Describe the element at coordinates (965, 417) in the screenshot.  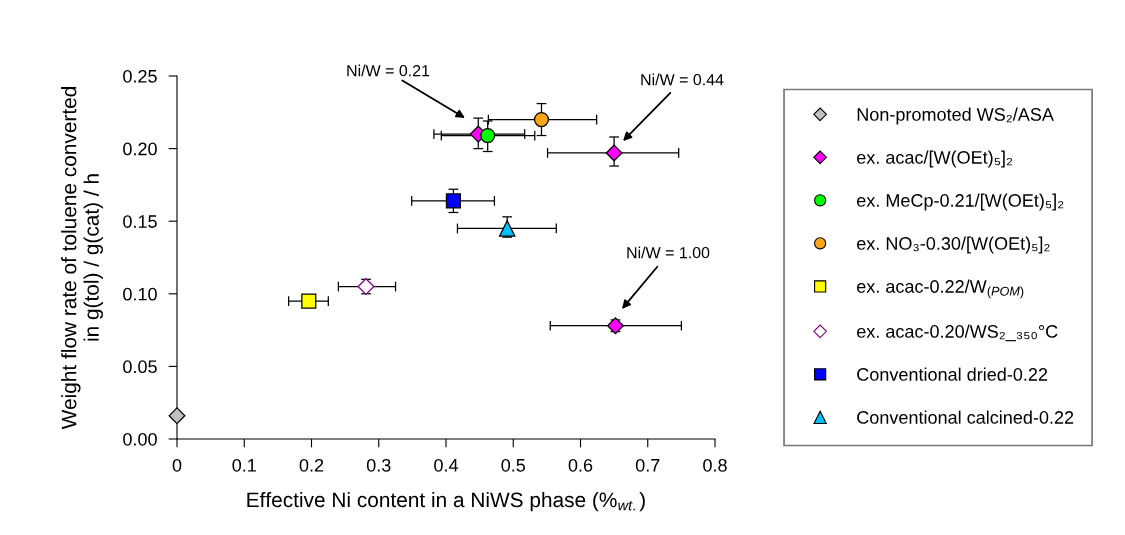
I see `legend-label: Conventional calcined-0.22` at that location.